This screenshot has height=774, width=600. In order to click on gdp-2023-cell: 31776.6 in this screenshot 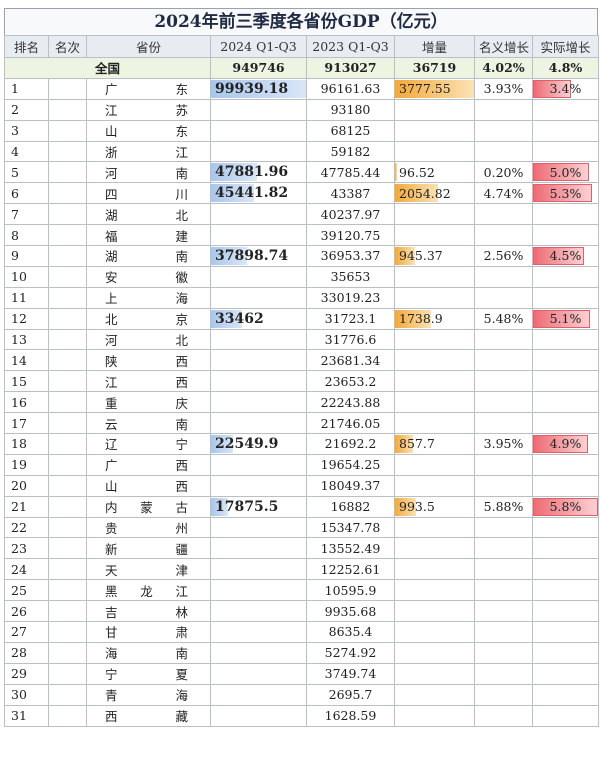, I will do `click(350, 339)`.